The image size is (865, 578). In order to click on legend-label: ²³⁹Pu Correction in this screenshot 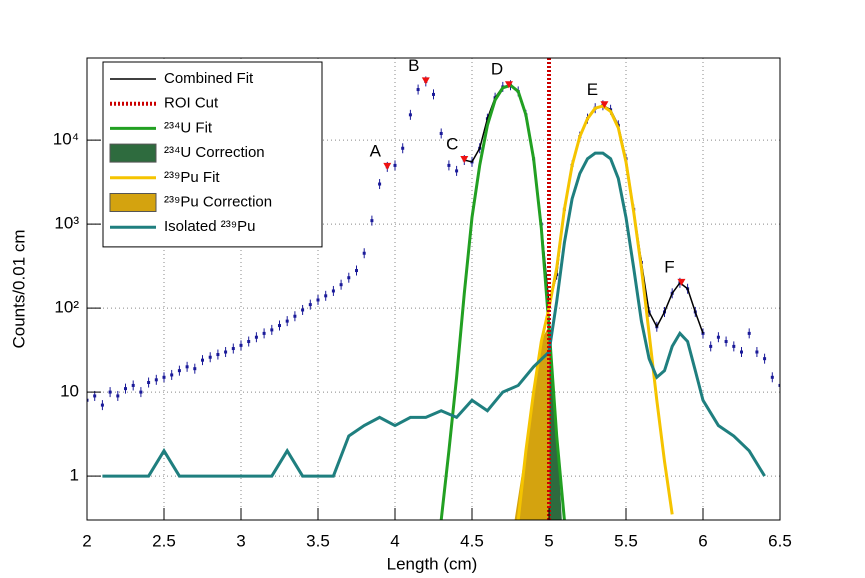, I will do `click(218, 201)`.